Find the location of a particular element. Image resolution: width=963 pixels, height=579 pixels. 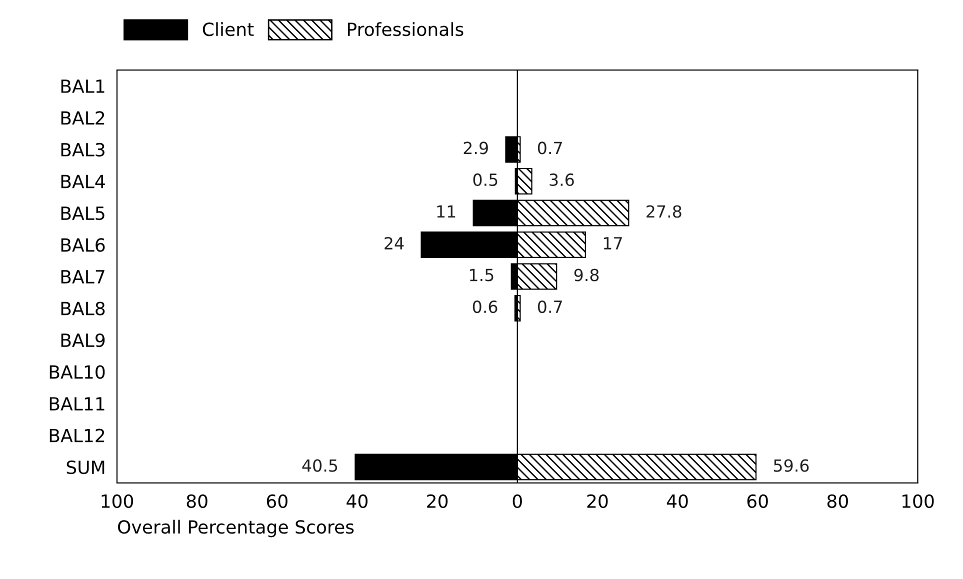

data-label: 0.5 is located at coordinates (485, 179).